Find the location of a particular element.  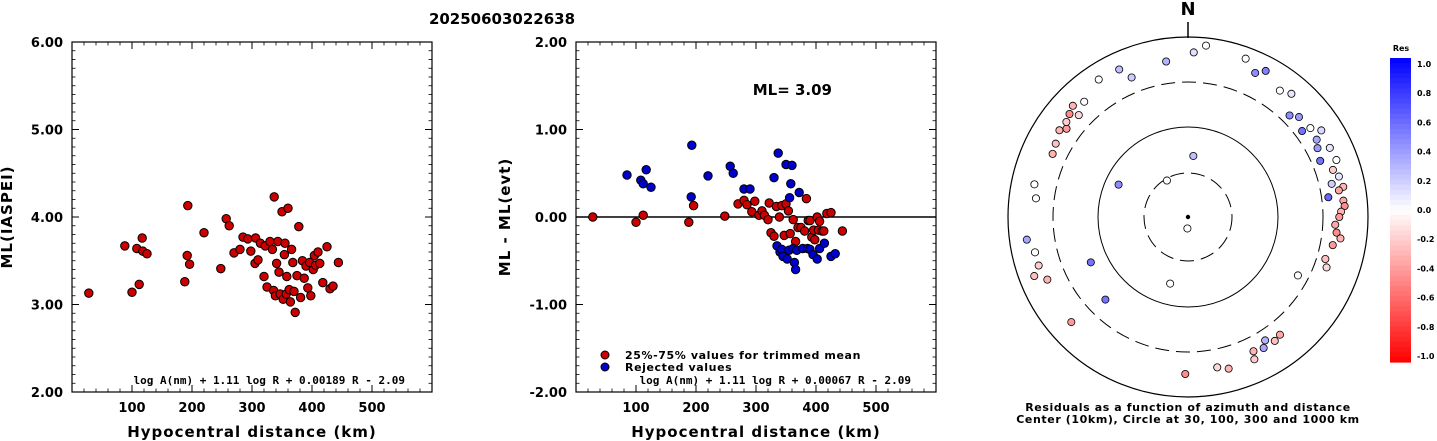

data-points is located at coordinates (214, 255).